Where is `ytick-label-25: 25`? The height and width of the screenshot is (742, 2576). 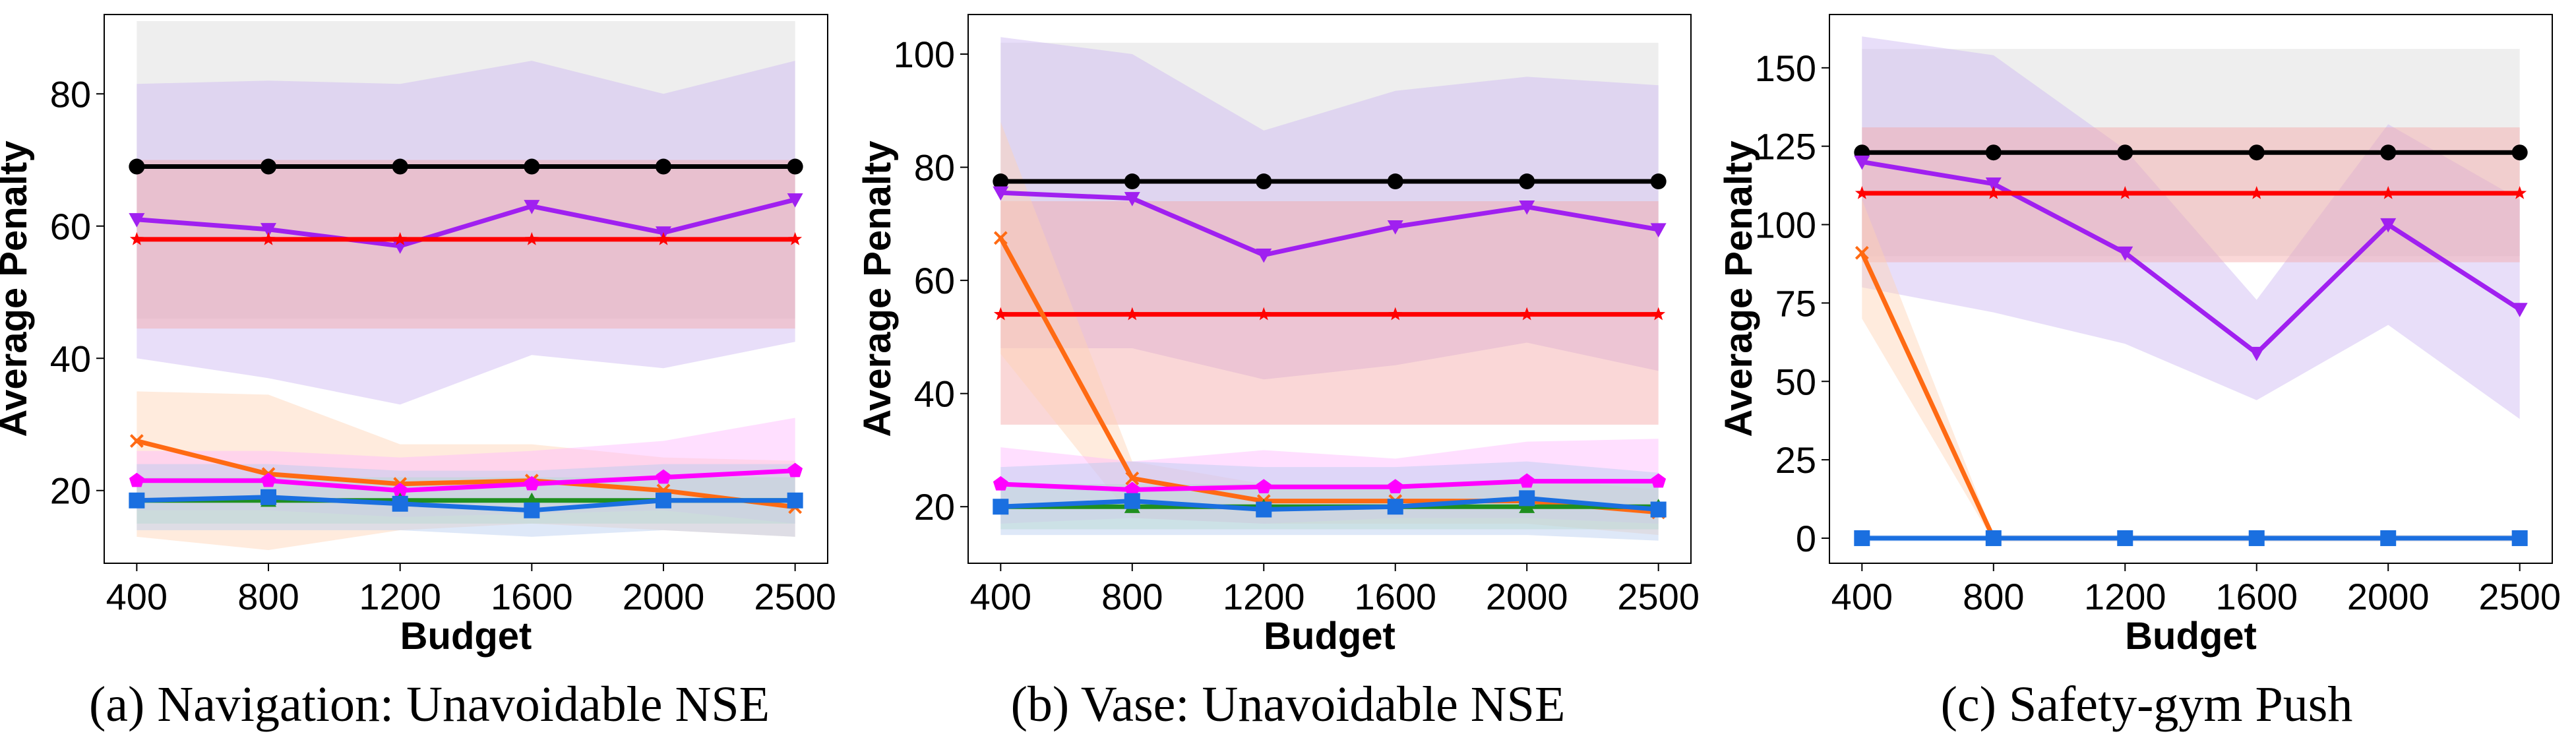
ytick-label-25: 25 is located at coordinates (1795, 460).